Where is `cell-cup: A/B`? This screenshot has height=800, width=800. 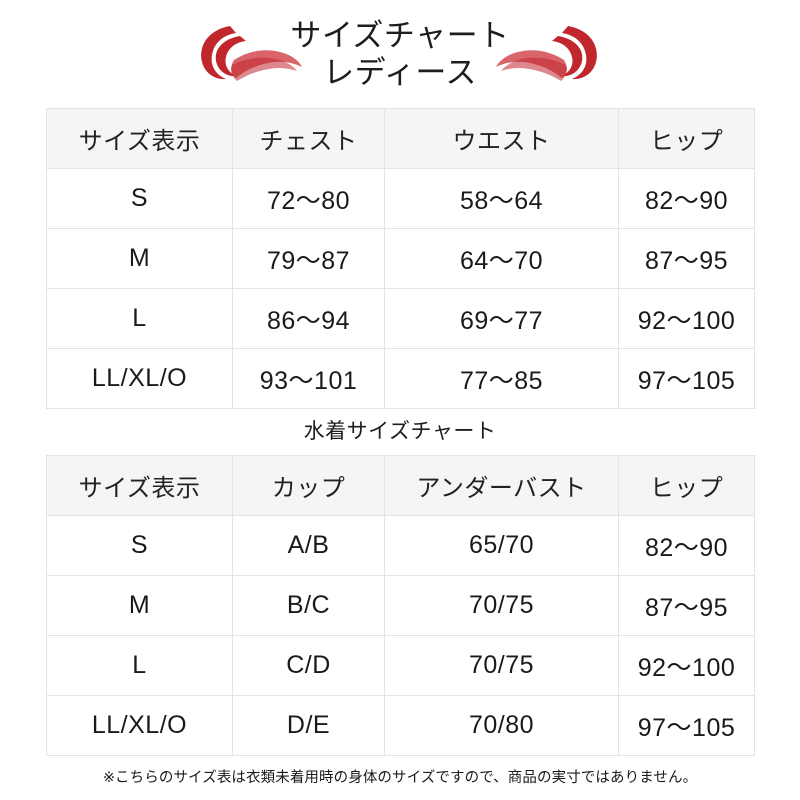
cell-cup: A/B is located at coordinates (308, 545).